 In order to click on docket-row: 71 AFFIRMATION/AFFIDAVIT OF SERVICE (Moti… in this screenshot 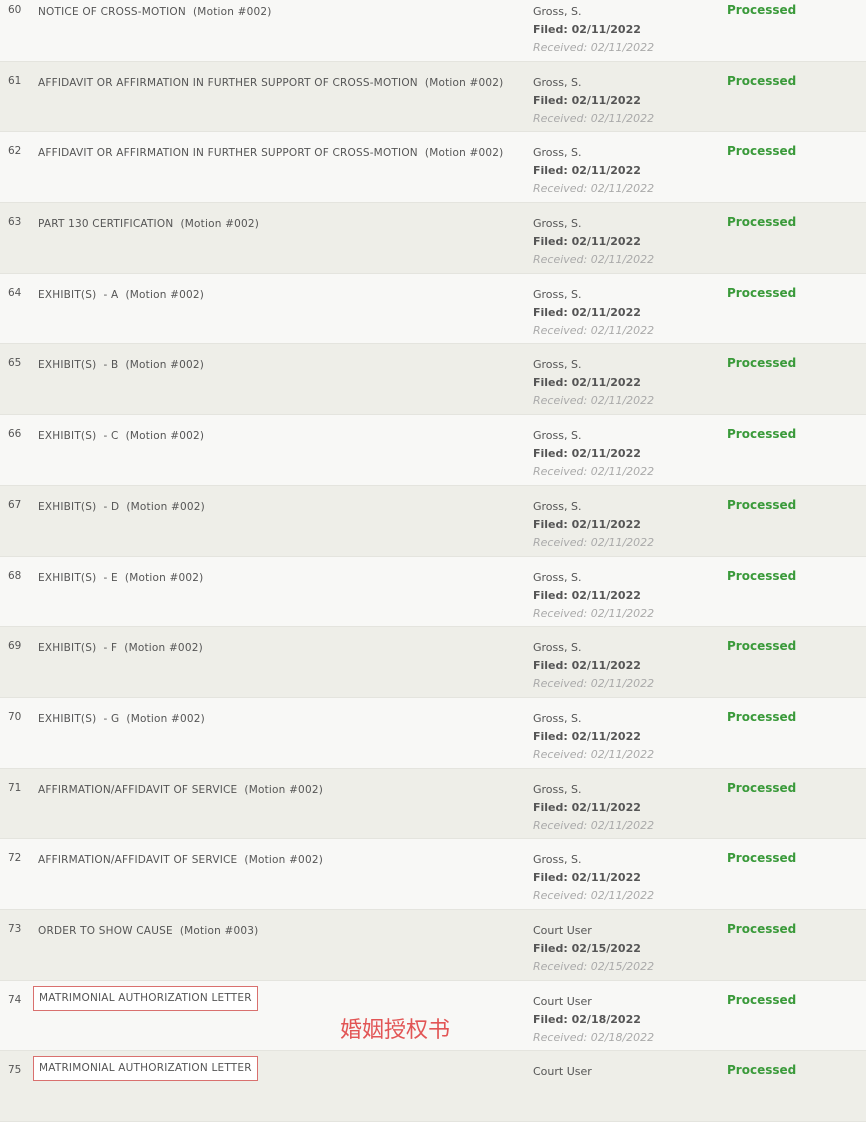, I will do `click(433, 804)`.